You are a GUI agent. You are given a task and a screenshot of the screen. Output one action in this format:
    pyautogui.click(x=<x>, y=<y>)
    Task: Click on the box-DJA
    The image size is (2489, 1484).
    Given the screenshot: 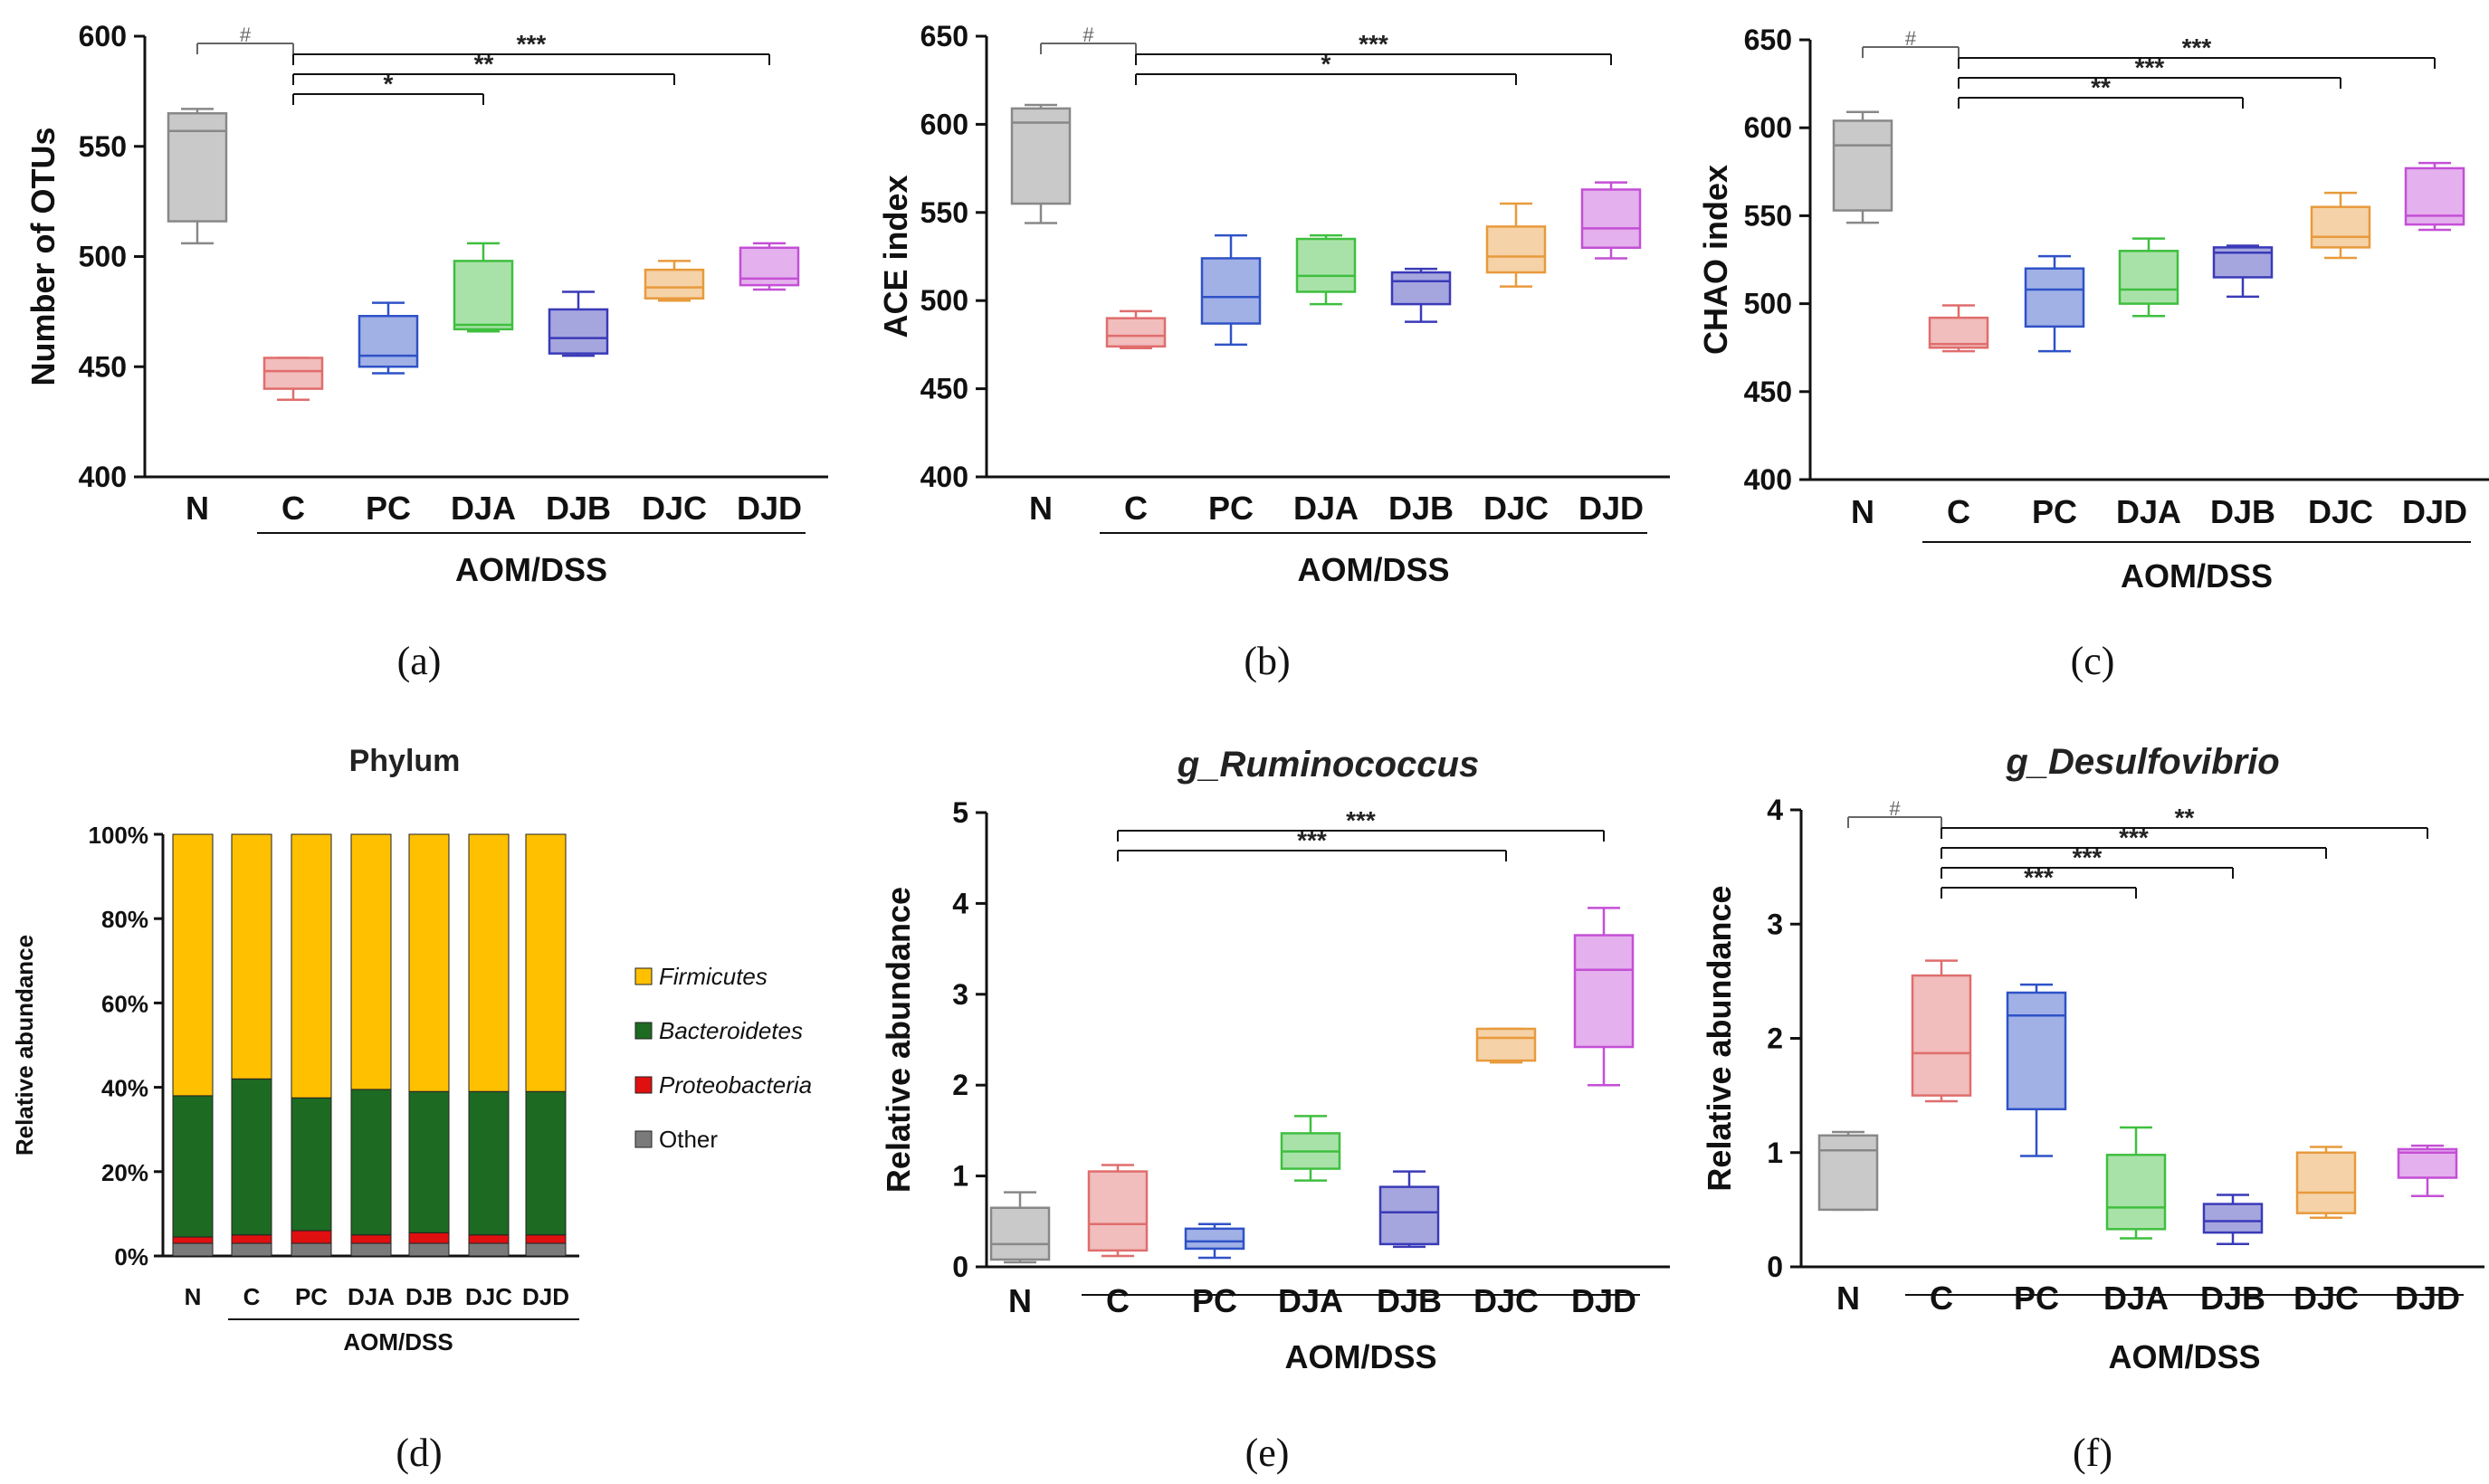 What is the action you would take?
    pyautogui.click(x=484, y=287)
    